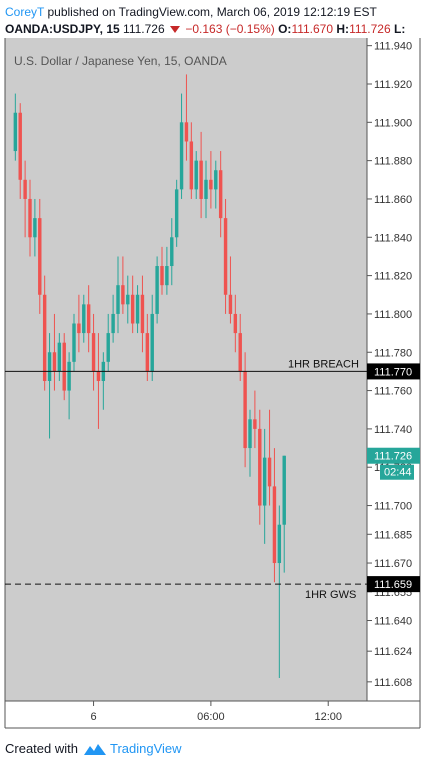  I want to click on tradingview-brand: TradingView, so click(145, 748).